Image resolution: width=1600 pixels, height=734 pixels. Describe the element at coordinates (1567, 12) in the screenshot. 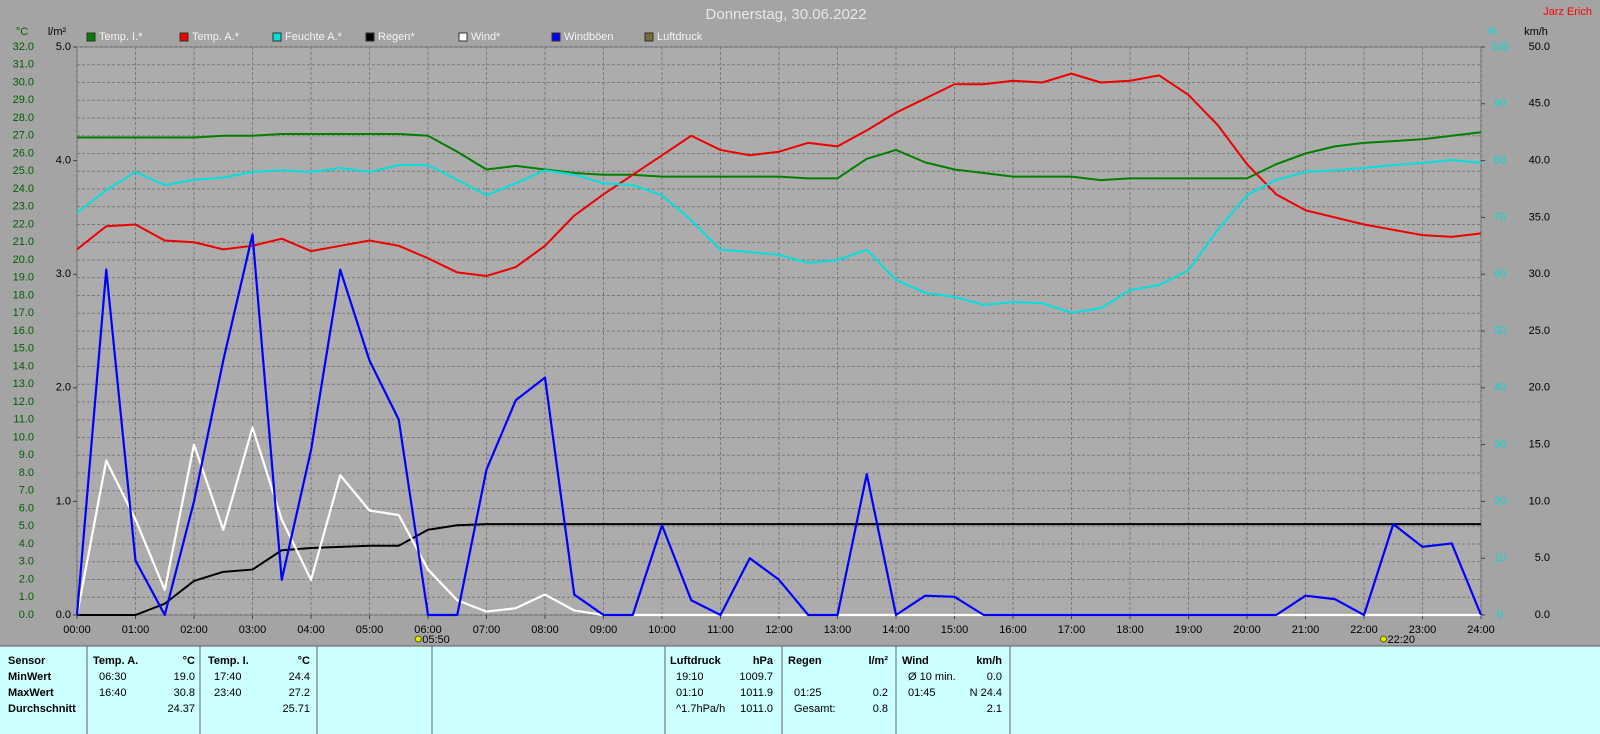

I see `author: Jarz Erich` at that location.